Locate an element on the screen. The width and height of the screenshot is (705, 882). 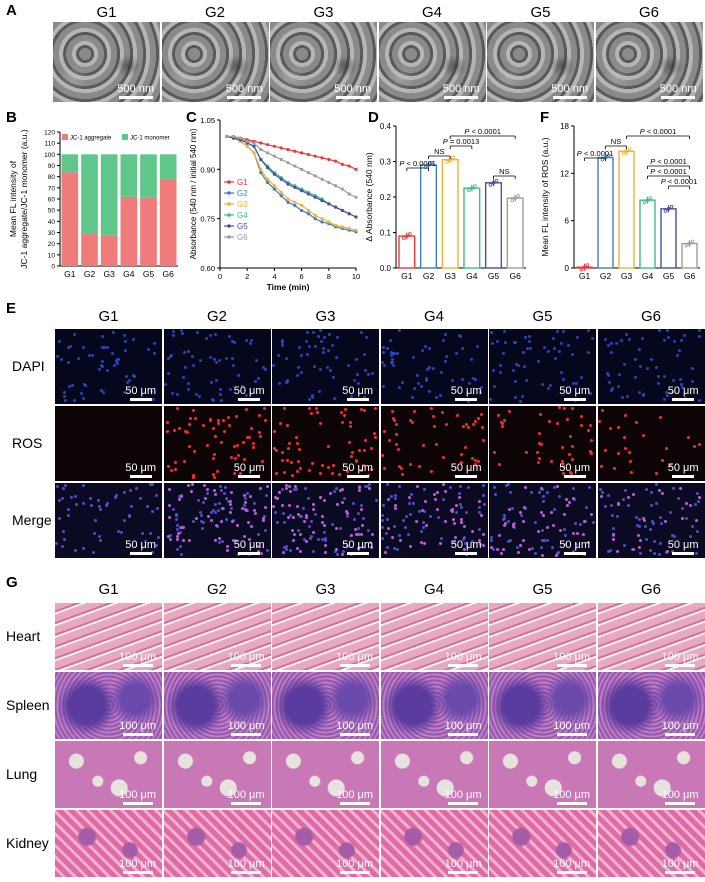
kidney-image-g6: 100 μm is located at coordinates (651, 843).